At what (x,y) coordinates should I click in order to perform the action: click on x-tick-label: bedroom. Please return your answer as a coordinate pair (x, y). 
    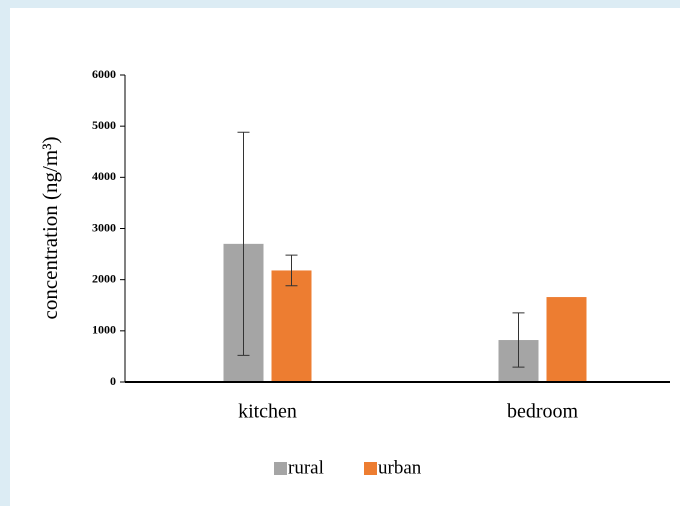
    Looking at the image, I should click on (543, 412).